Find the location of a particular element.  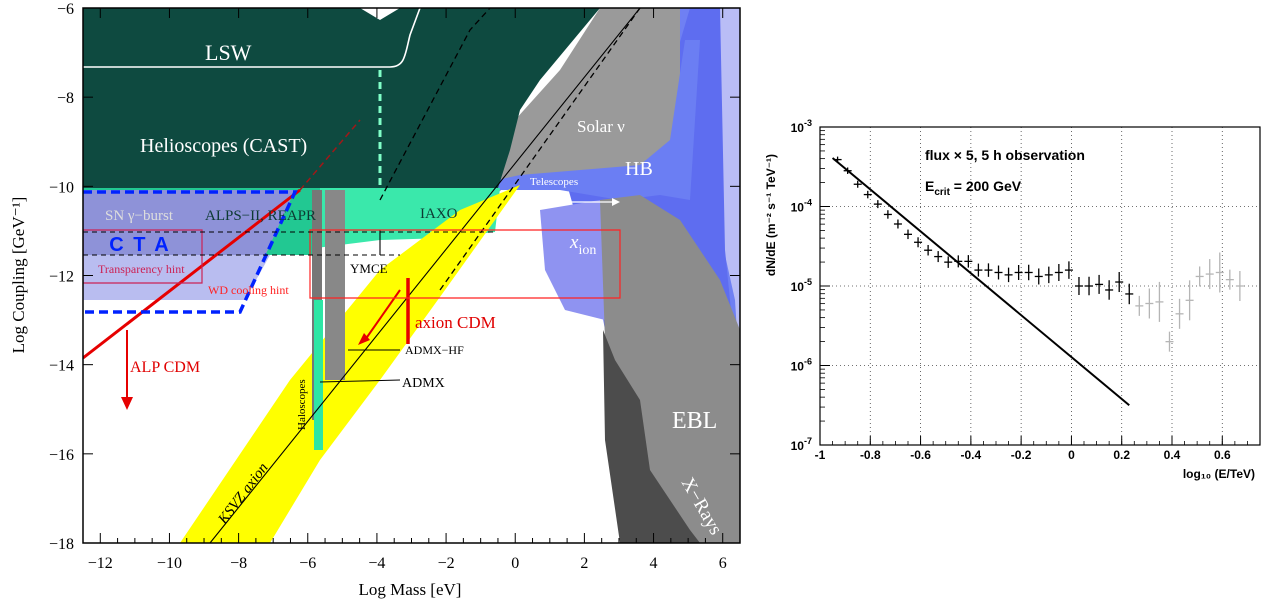

right-y-tick-label: 10⁻⁷ is located at coordinates (801, 444).